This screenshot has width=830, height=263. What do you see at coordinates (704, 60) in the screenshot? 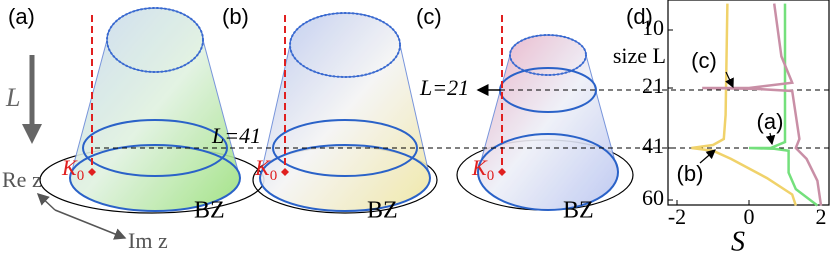
I see `annotation: (c)` at bounding box center [704, 60].